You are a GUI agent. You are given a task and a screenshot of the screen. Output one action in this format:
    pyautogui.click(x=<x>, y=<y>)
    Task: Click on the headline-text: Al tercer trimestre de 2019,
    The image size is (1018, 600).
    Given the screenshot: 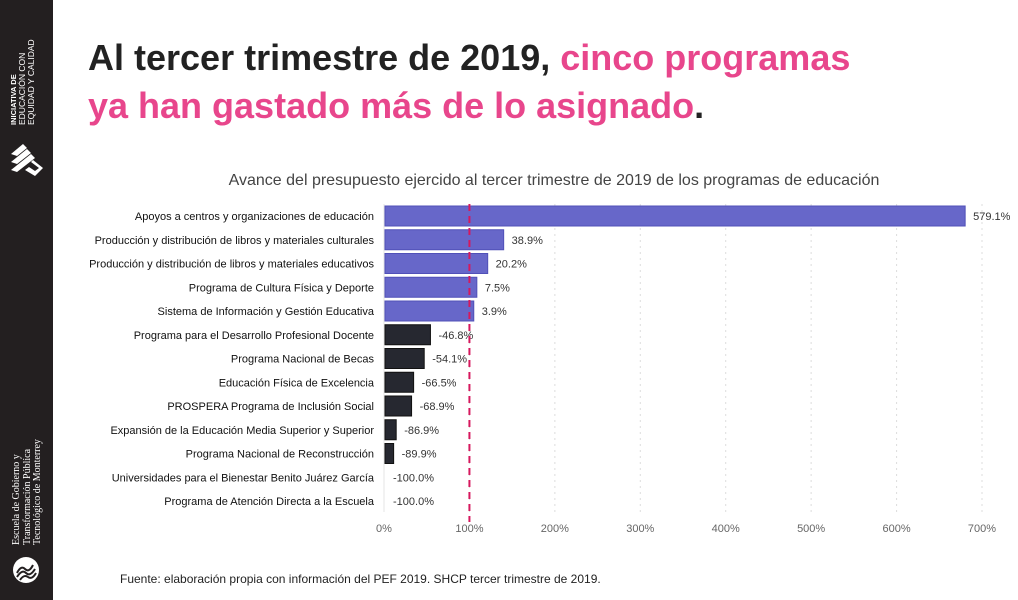 What is the action you would take?
    pyautogui.click(x=324, y=57)
    